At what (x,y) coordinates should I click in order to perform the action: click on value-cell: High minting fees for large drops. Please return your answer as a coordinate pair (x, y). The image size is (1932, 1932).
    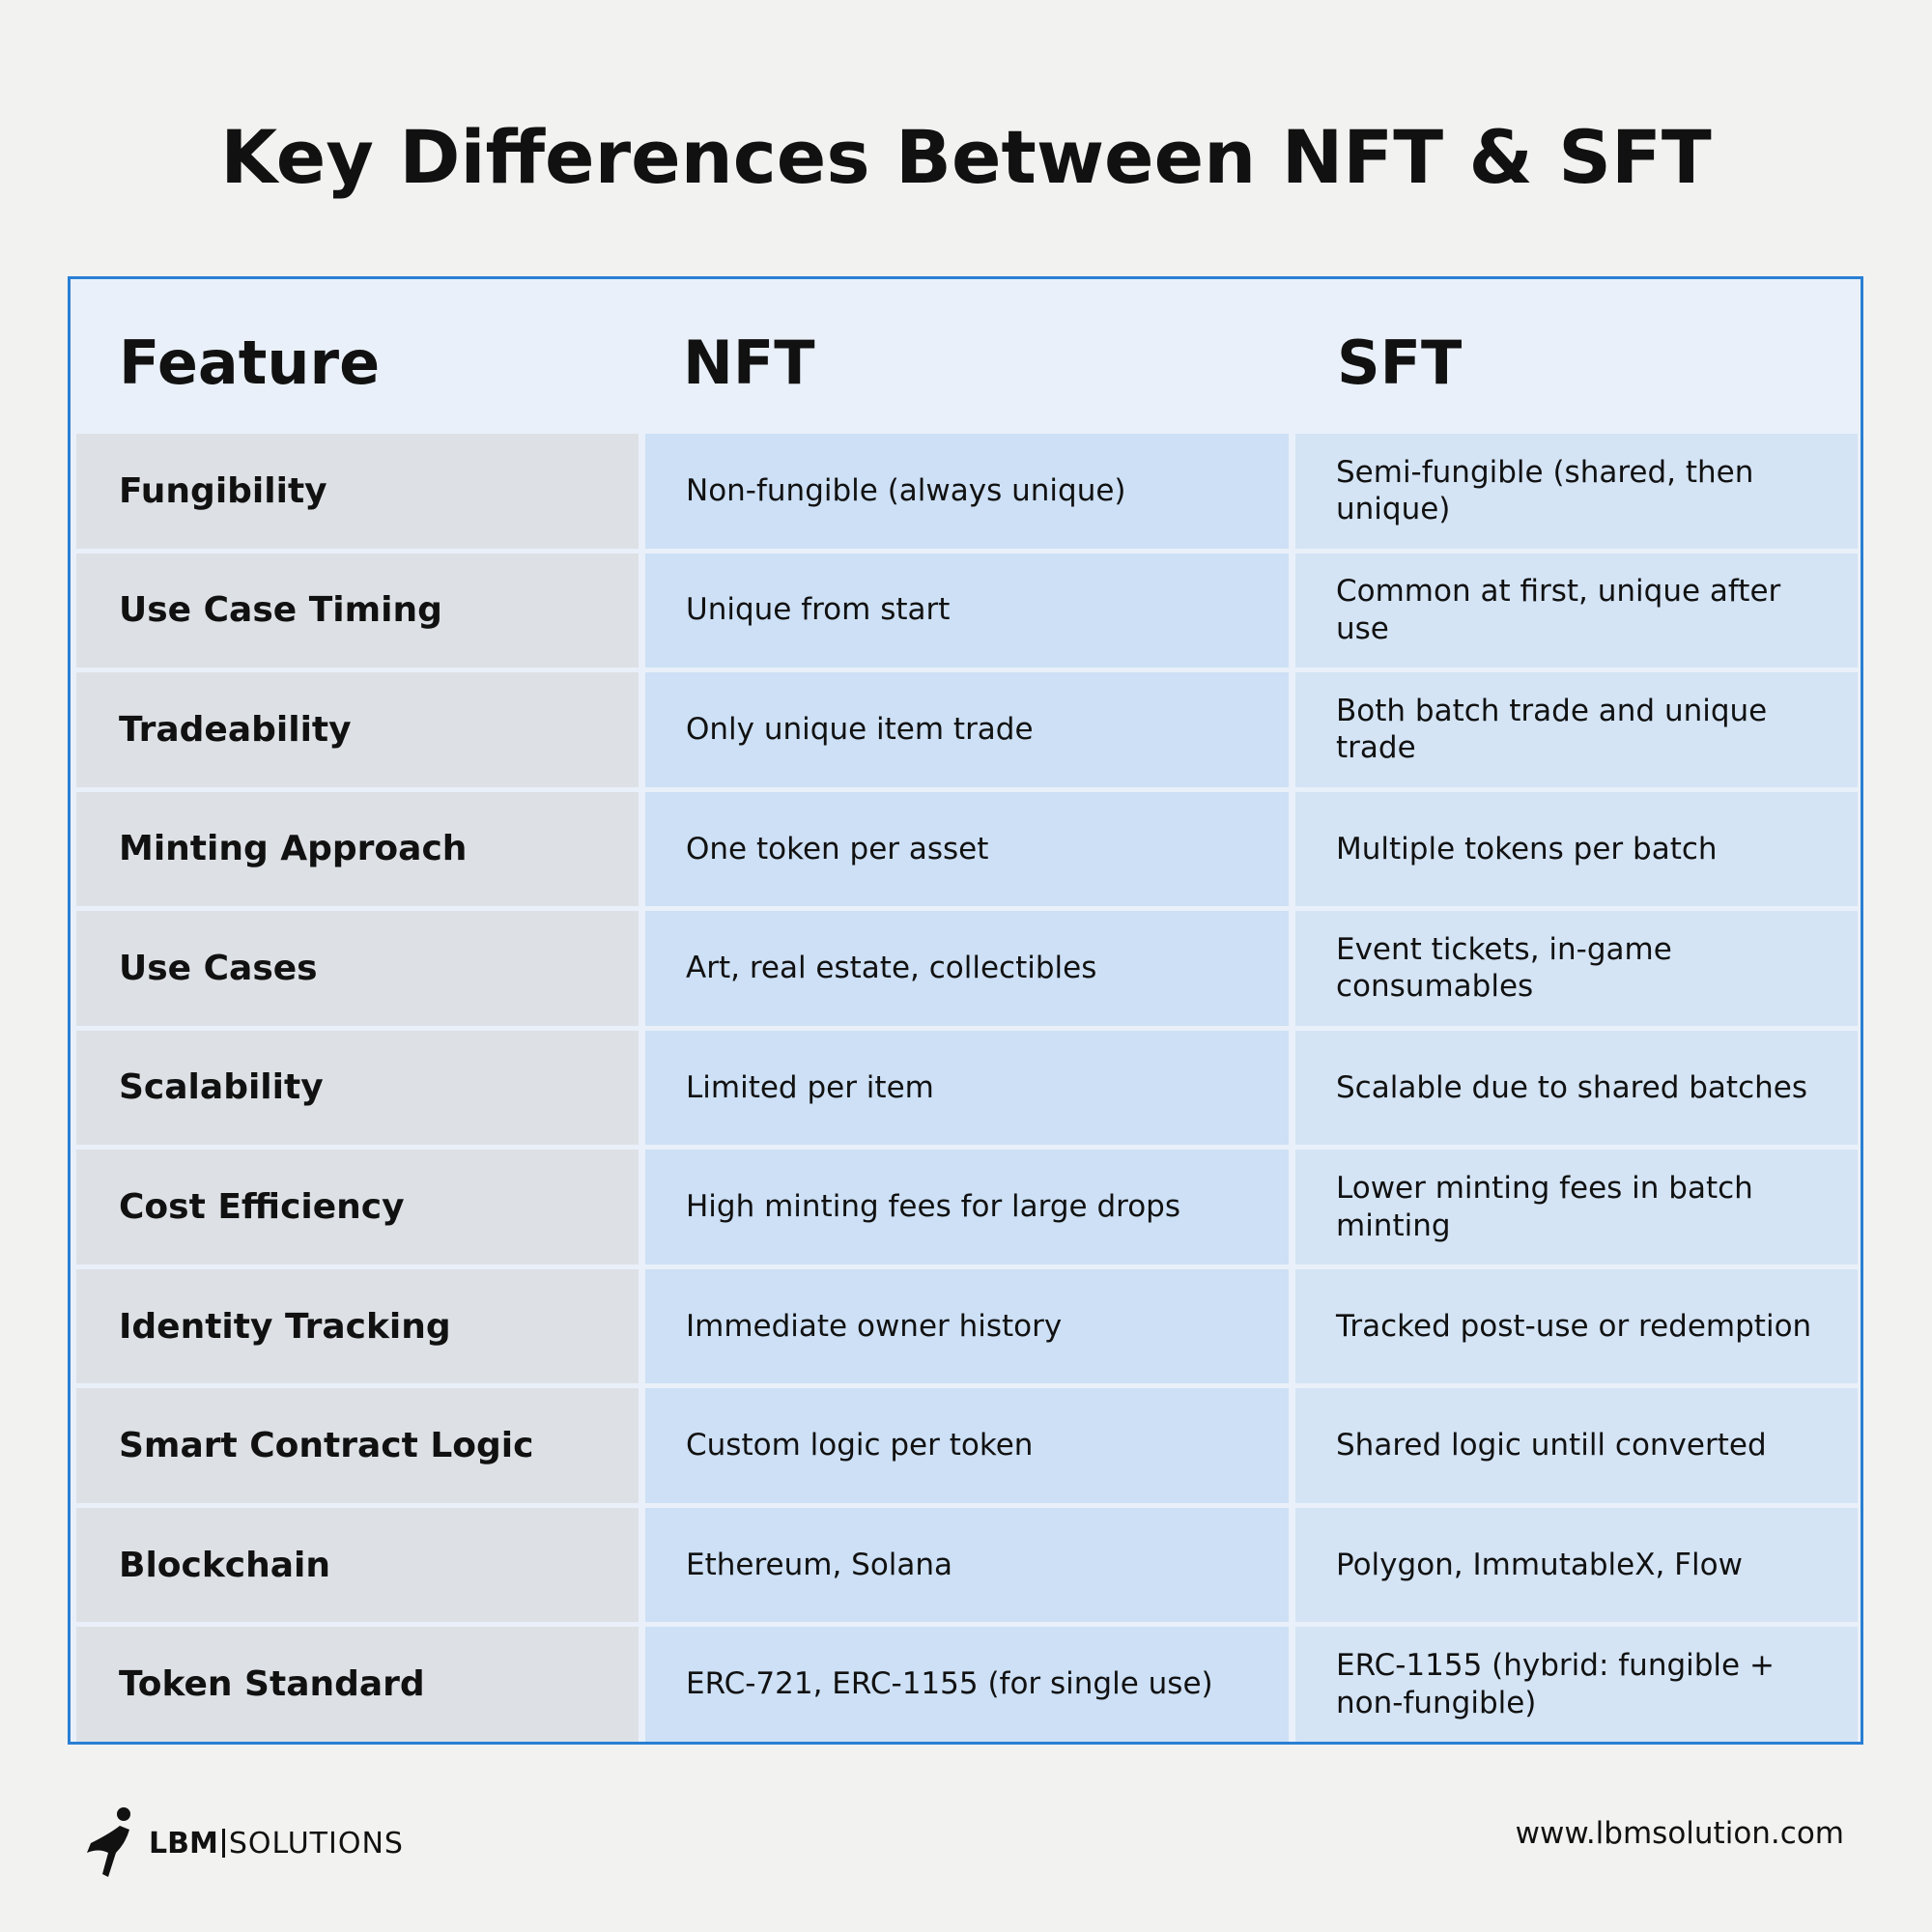
    Looking at the image, I should click on (967, 1207).